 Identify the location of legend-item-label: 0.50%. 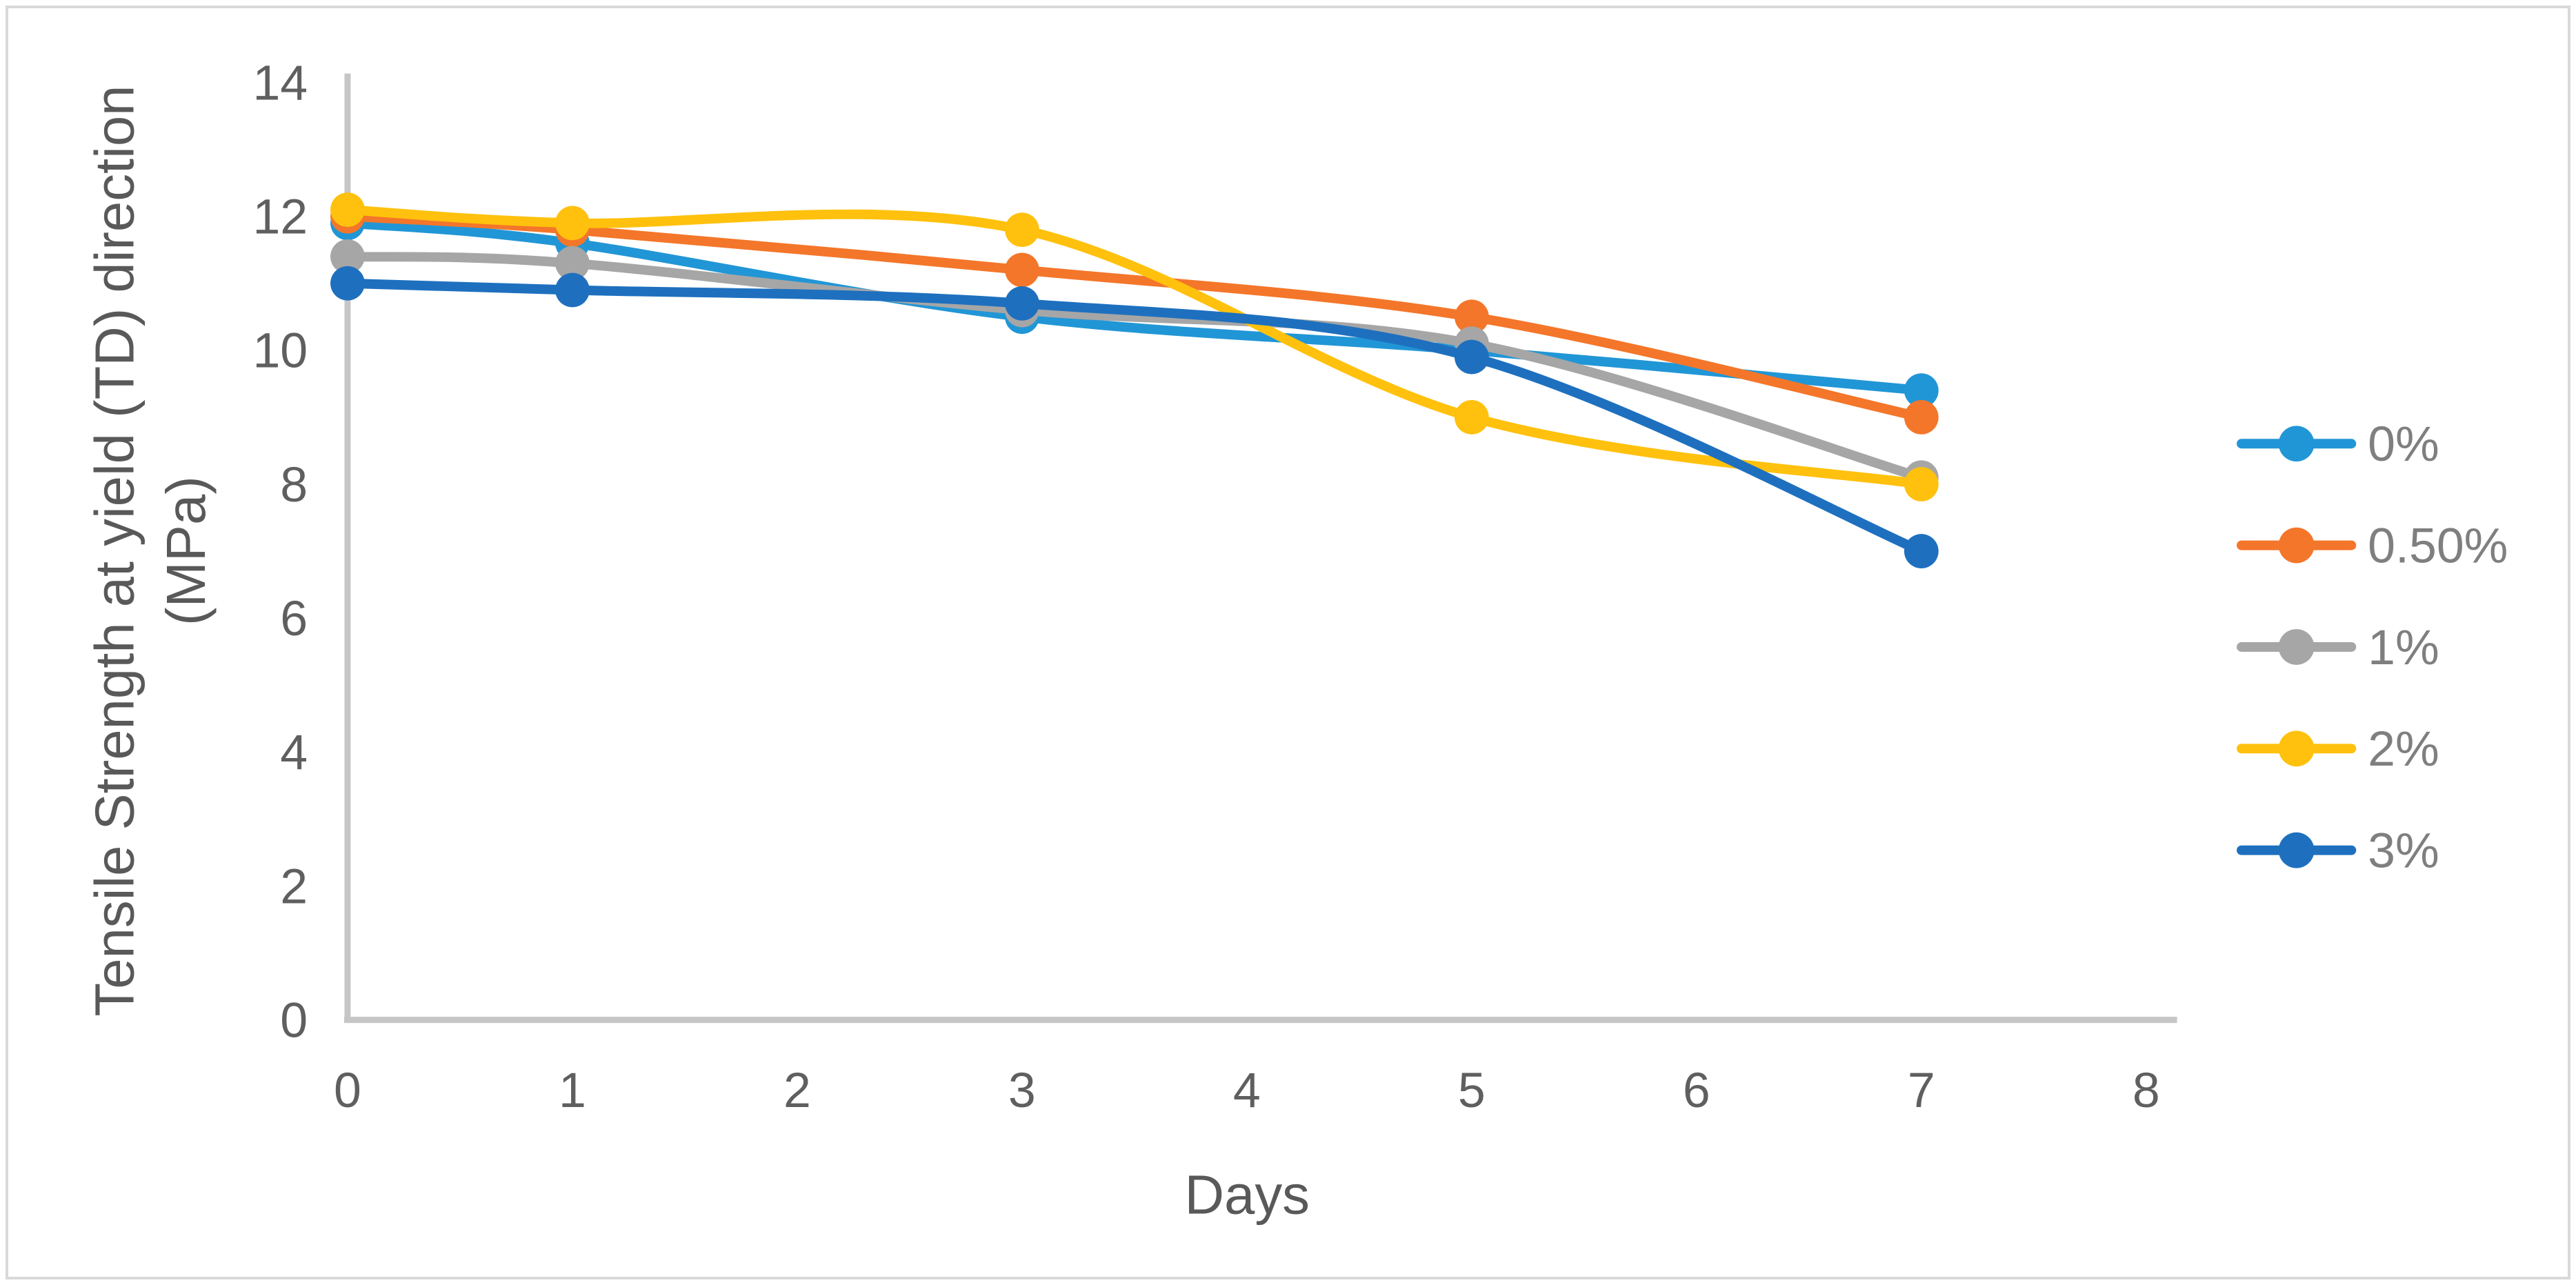
(2438, 546).